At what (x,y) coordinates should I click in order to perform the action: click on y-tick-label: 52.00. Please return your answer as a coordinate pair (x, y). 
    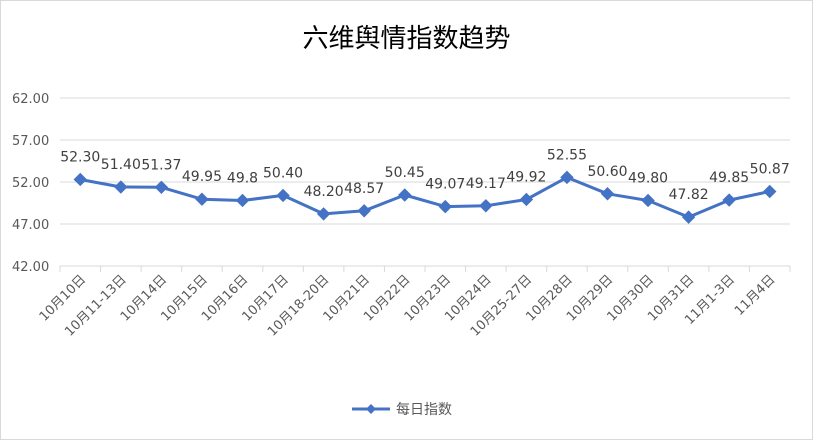
    Looking at the image, I should click on (30, 183).